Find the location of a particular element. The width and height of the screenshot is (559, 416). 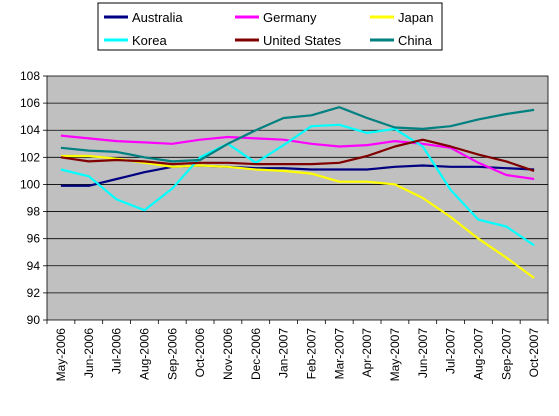

y-tick-label: 108 is located at coordinates (30, 76).